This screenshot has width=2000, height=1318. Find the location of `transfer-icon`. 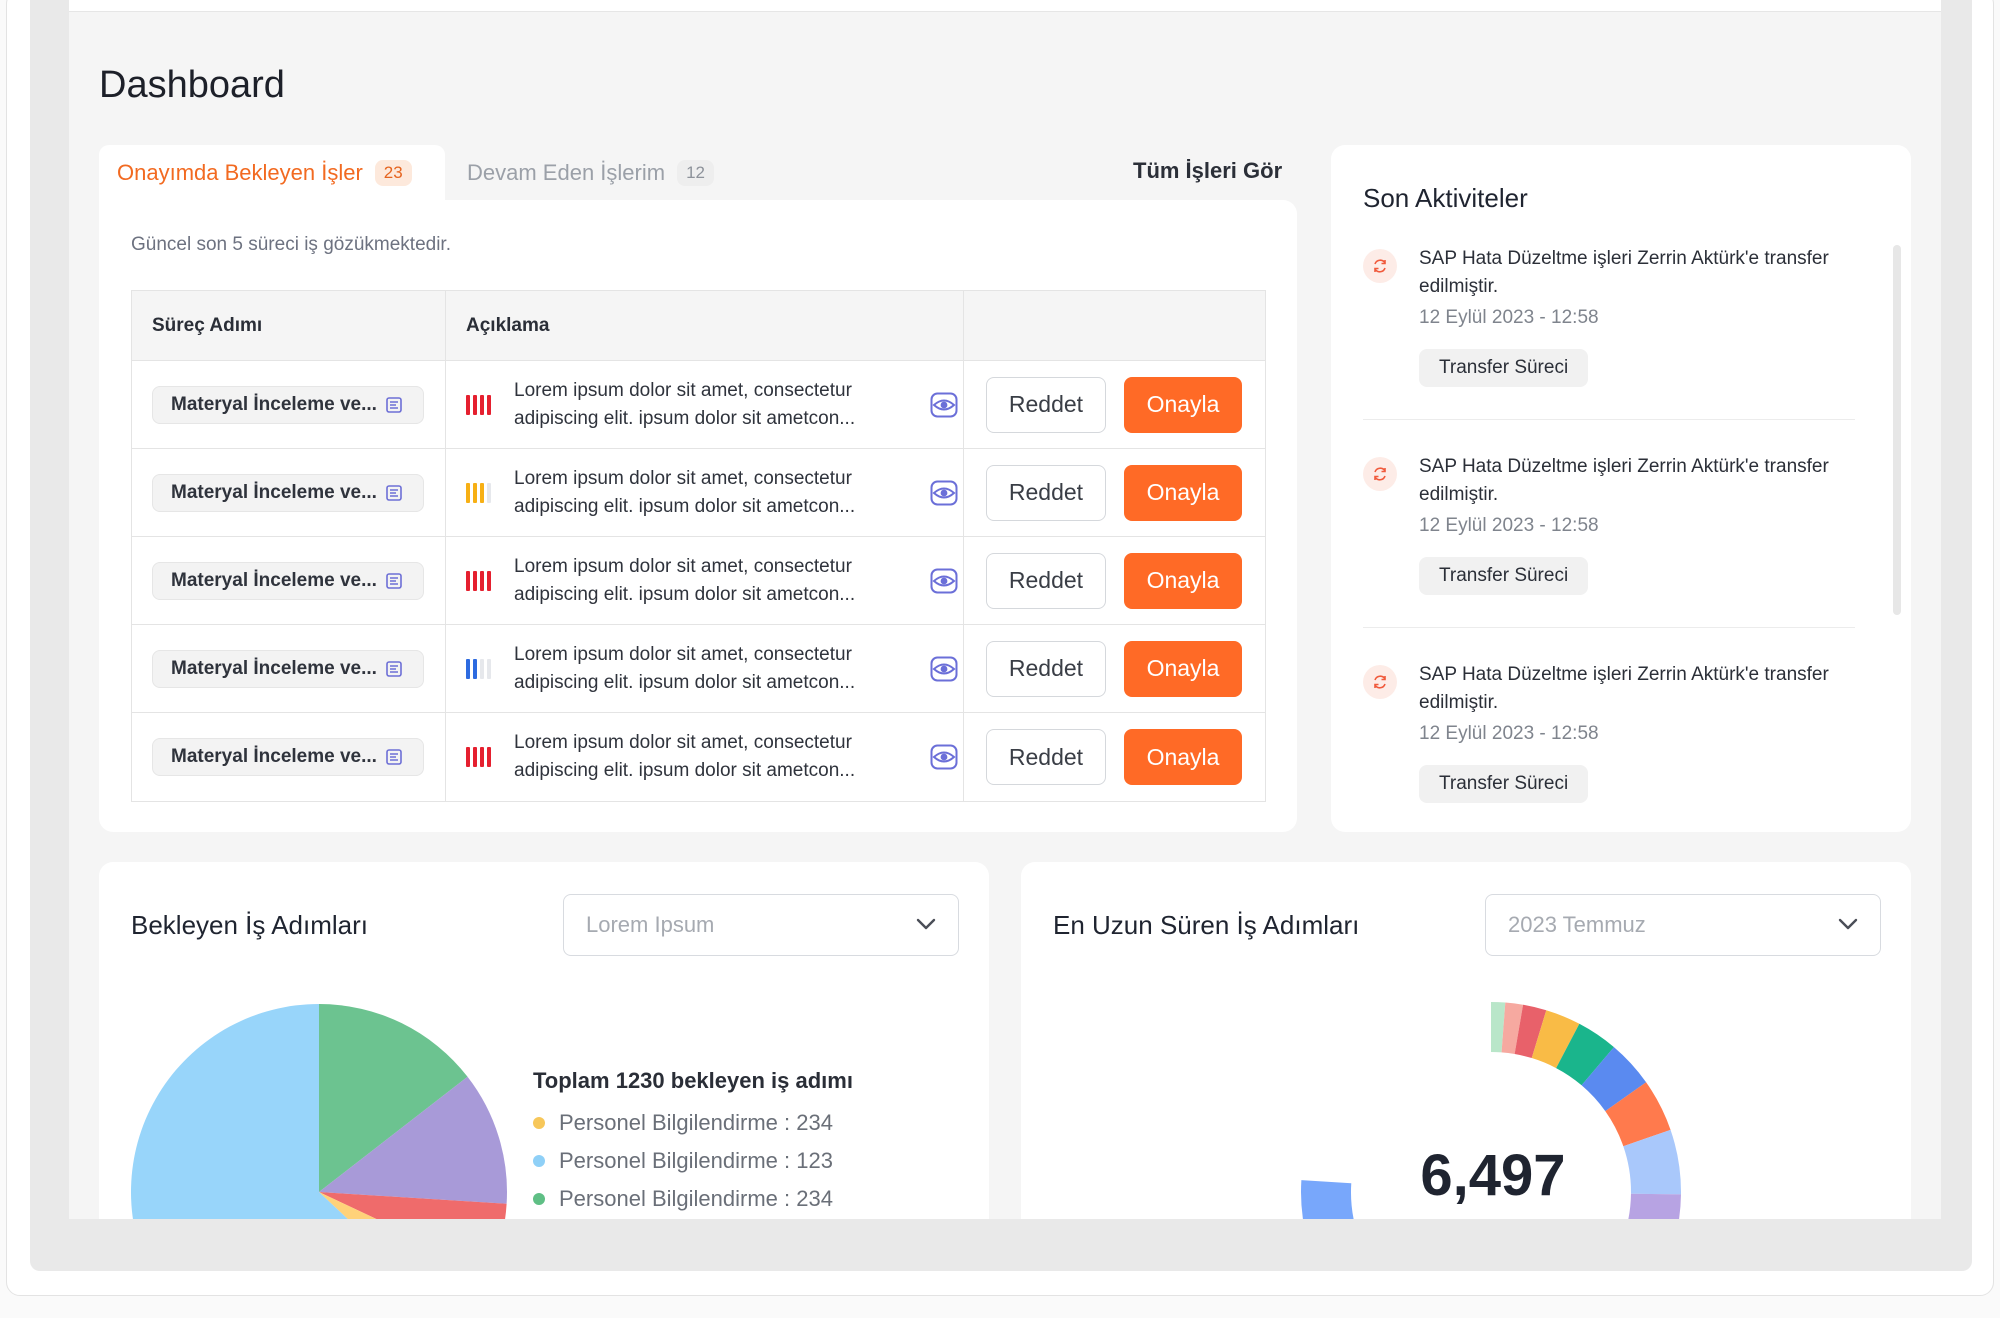

transfer-icon is located at coordinates (1380, 266).